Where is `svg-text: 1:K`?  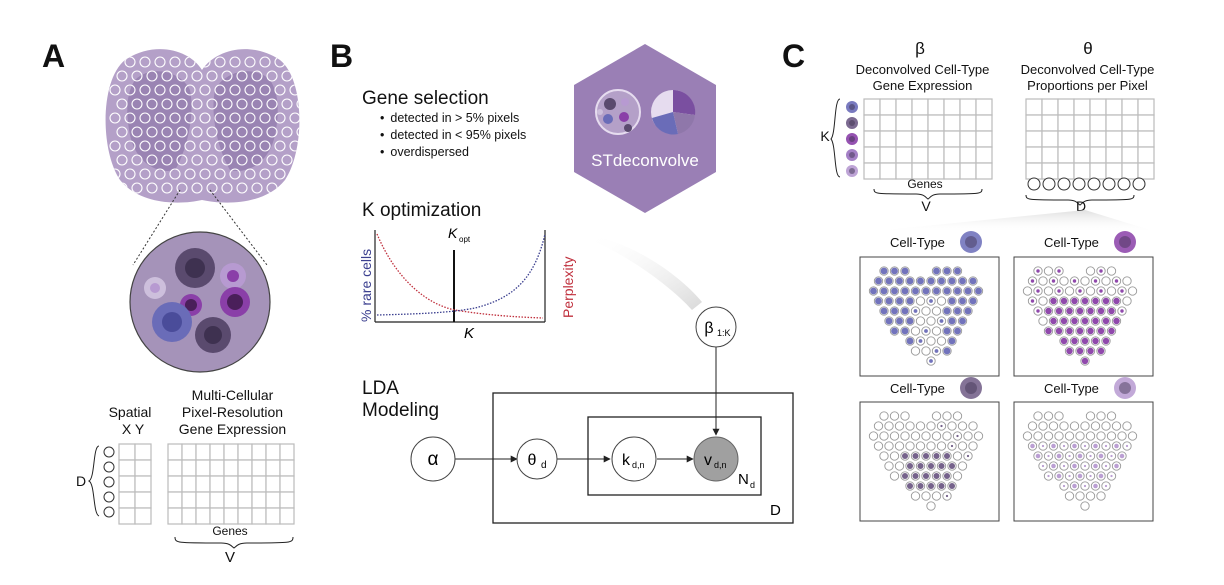
svg-text: 1:K is located at coordinates (724, 333).